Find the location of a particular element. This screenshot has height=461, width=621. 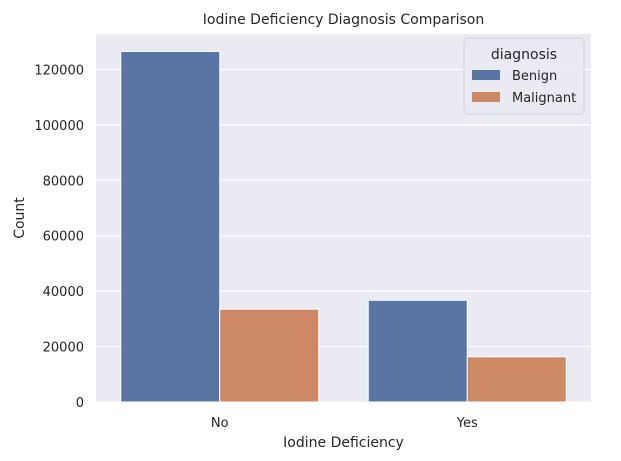

legend-label-benign: Benign is located at coordinates (534, 76).